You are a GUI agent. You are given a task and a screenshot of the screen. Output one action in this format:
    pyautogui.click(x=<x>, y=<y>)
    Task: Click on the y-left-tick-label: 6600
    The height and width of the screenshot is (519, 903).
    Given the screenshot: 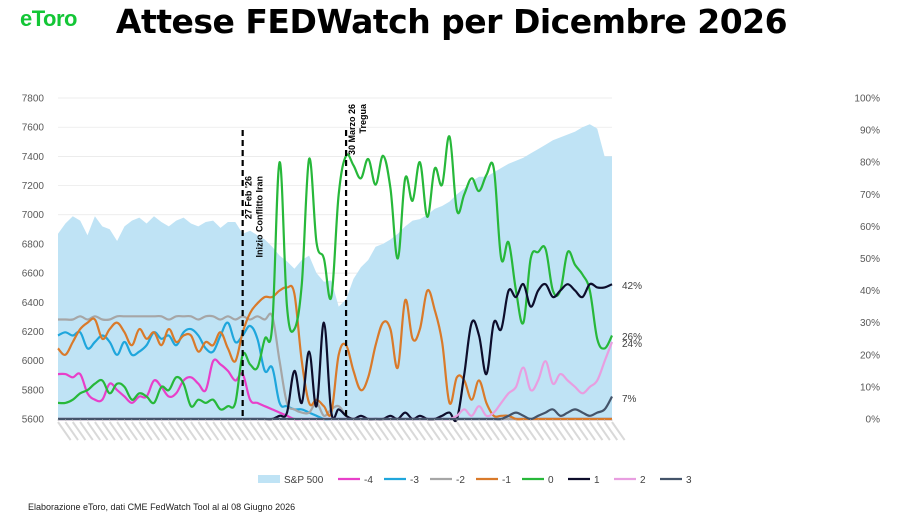 What is the action you would take?
    pyautogui.click(x=33, y=274)
    